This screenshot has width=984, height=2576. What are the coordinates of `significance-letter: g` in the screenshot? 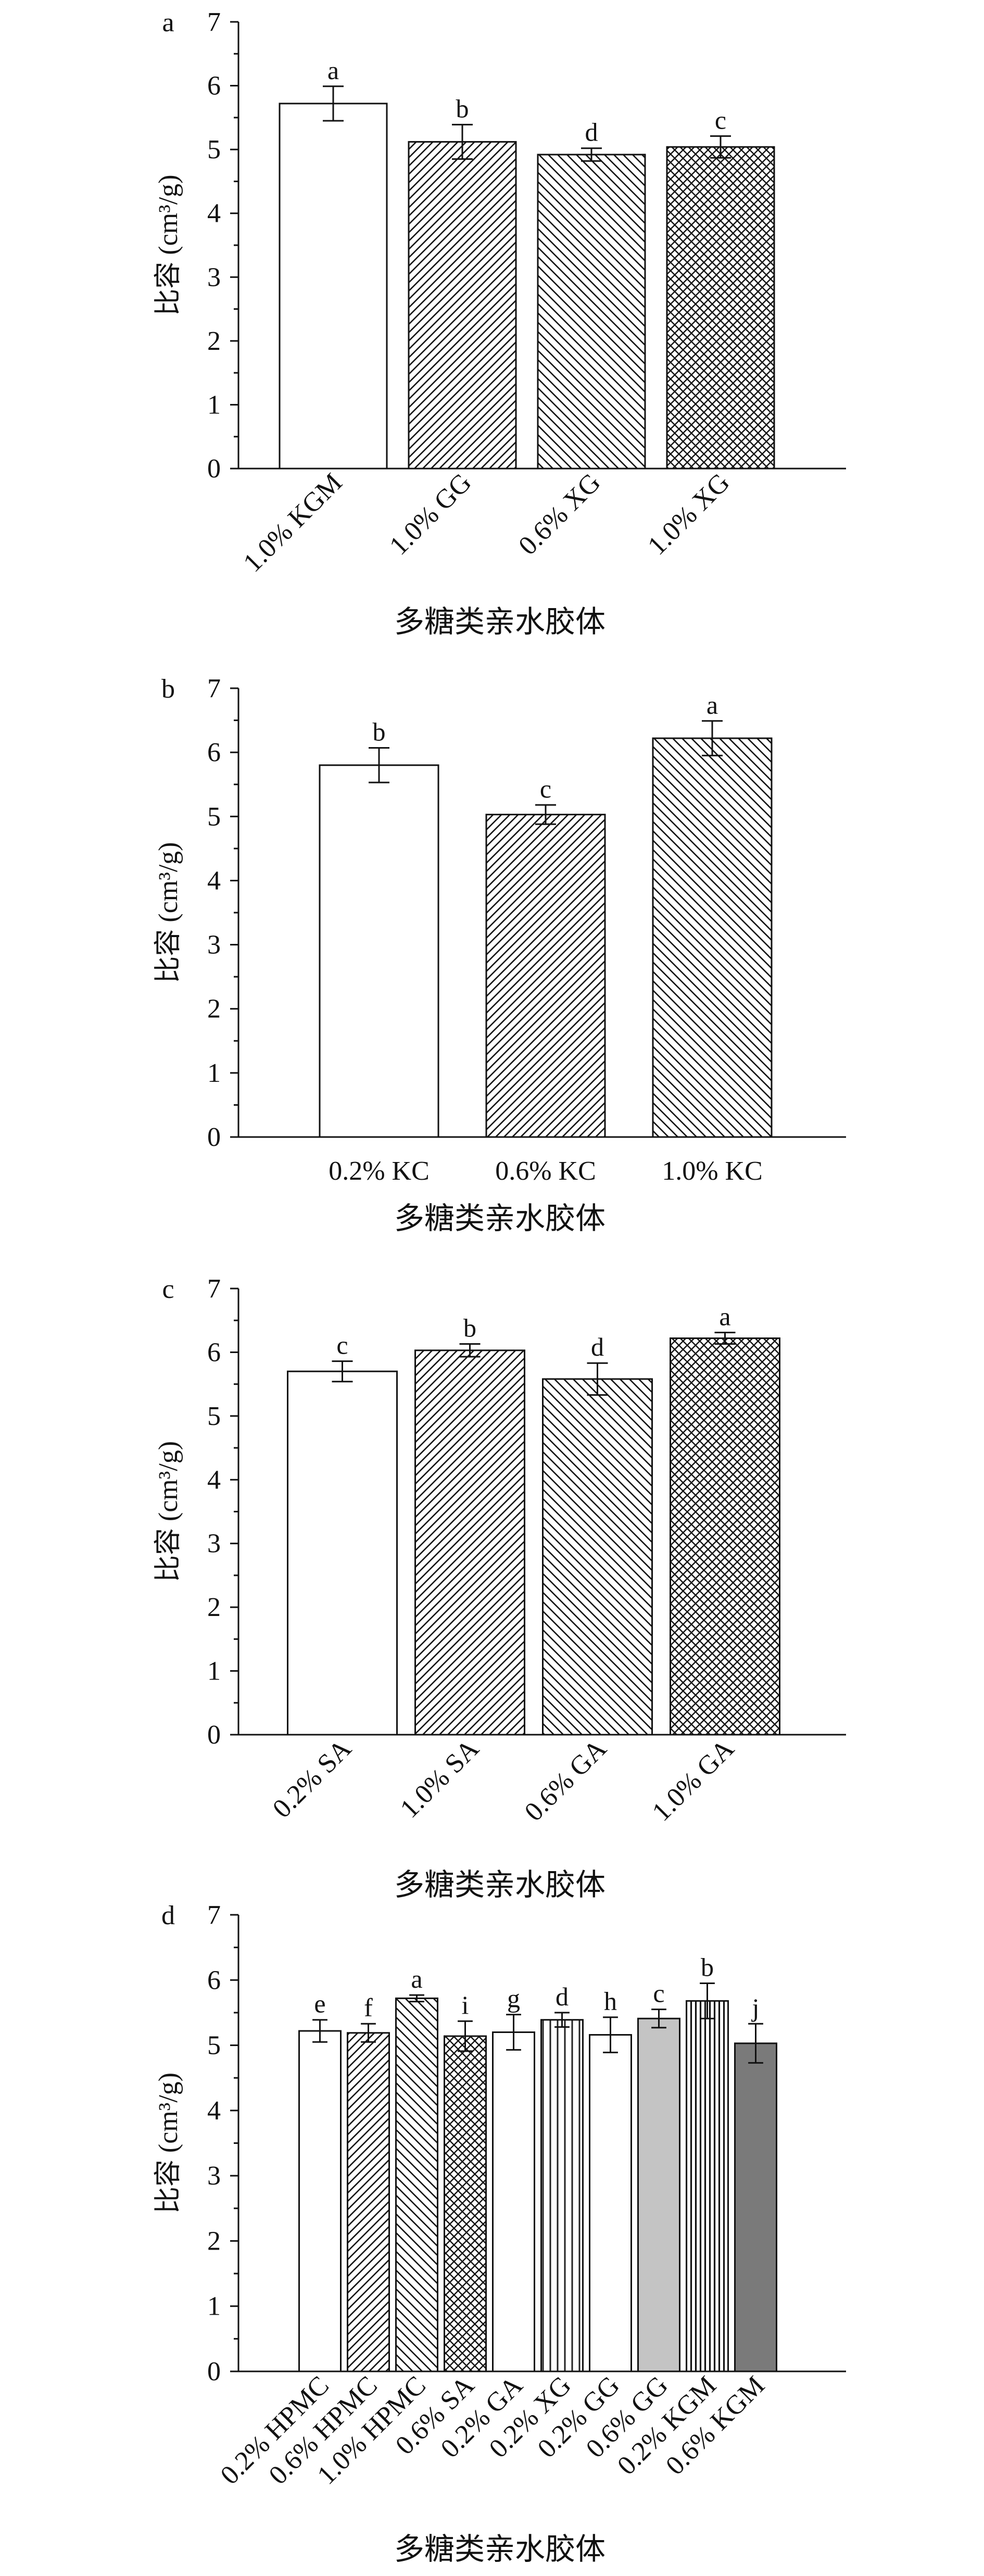 It's located at (513, 1999).